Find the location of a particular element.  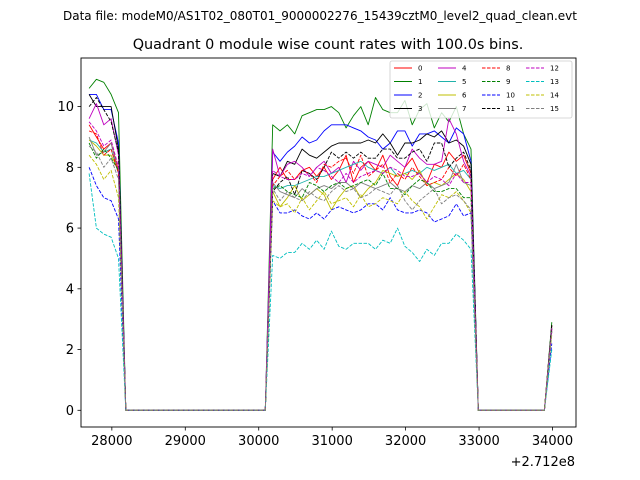

y-axis: 0 2 4 6 8 10 is located at coordinates (69, 259).